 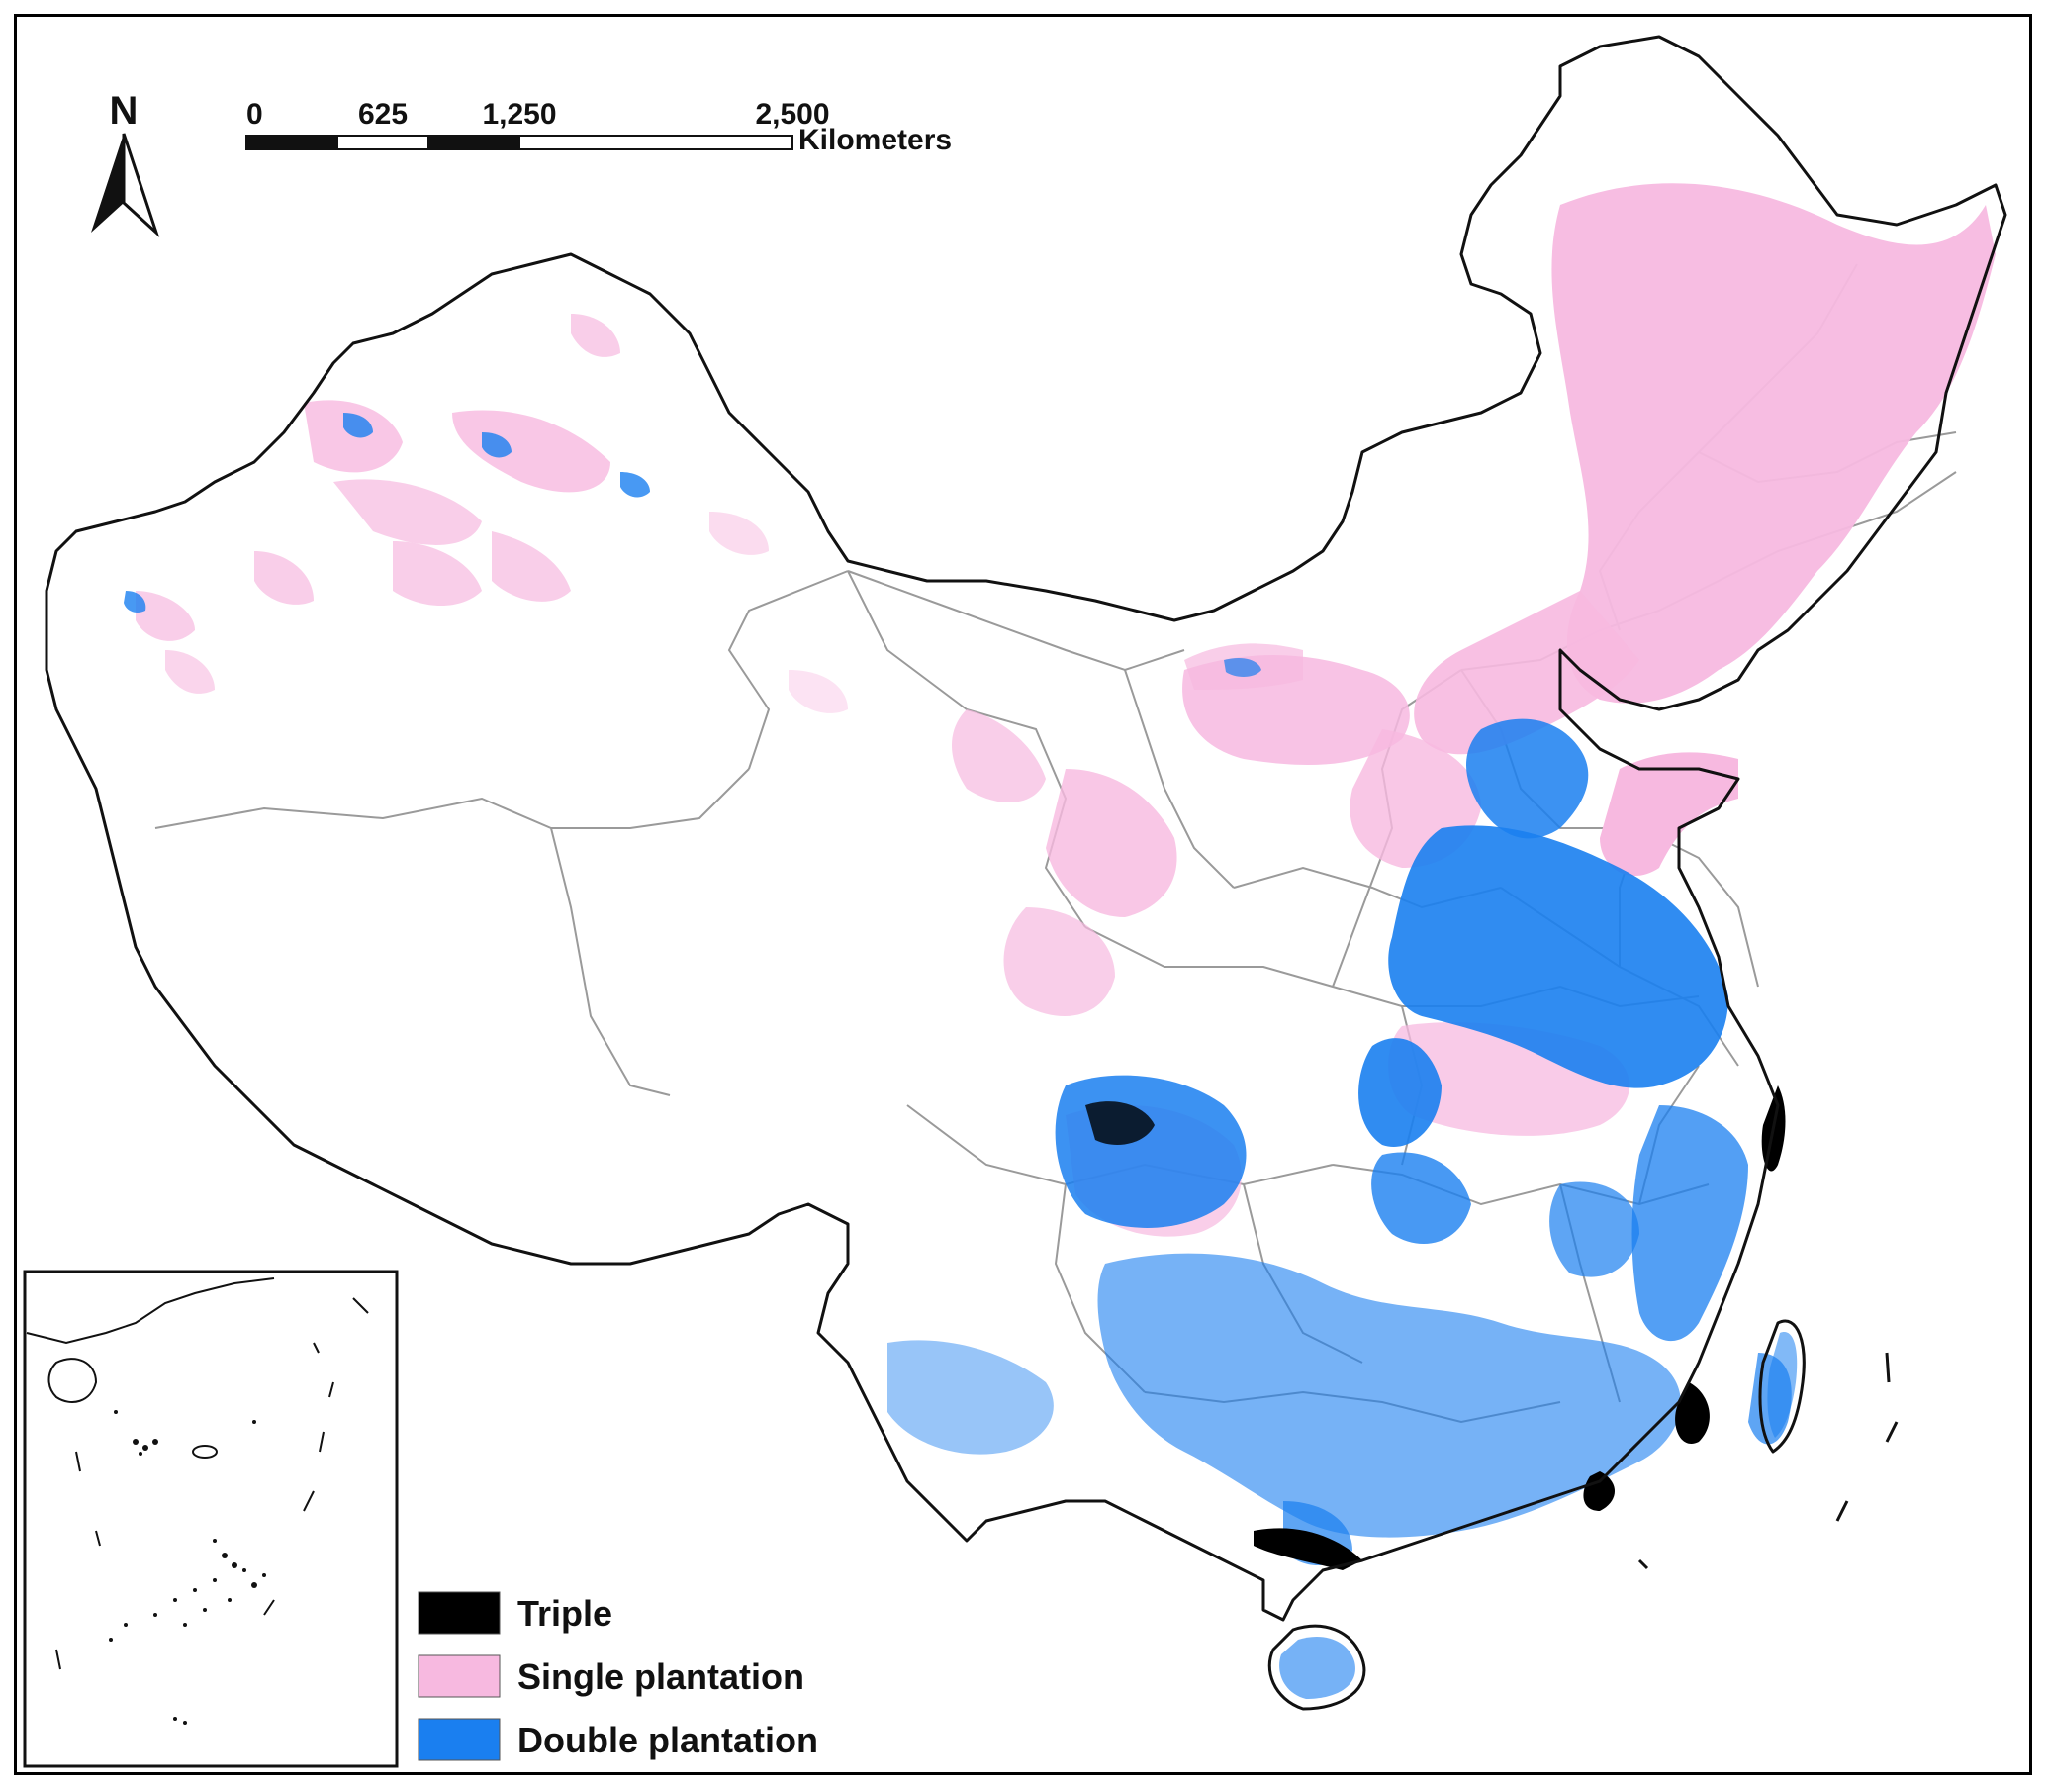 I want to click on legend-label: Single plantation, so click(x=660, y=1676).